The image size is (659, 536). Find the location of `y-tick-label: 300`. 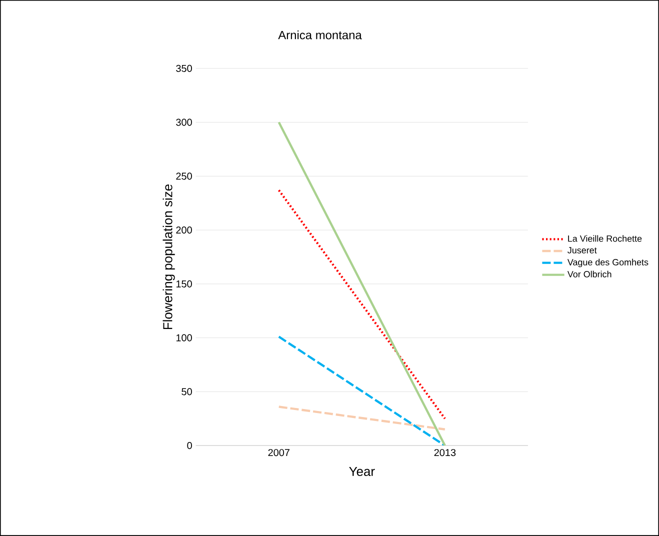

y-tick-label: 300 is located at coordinates (184, 122).